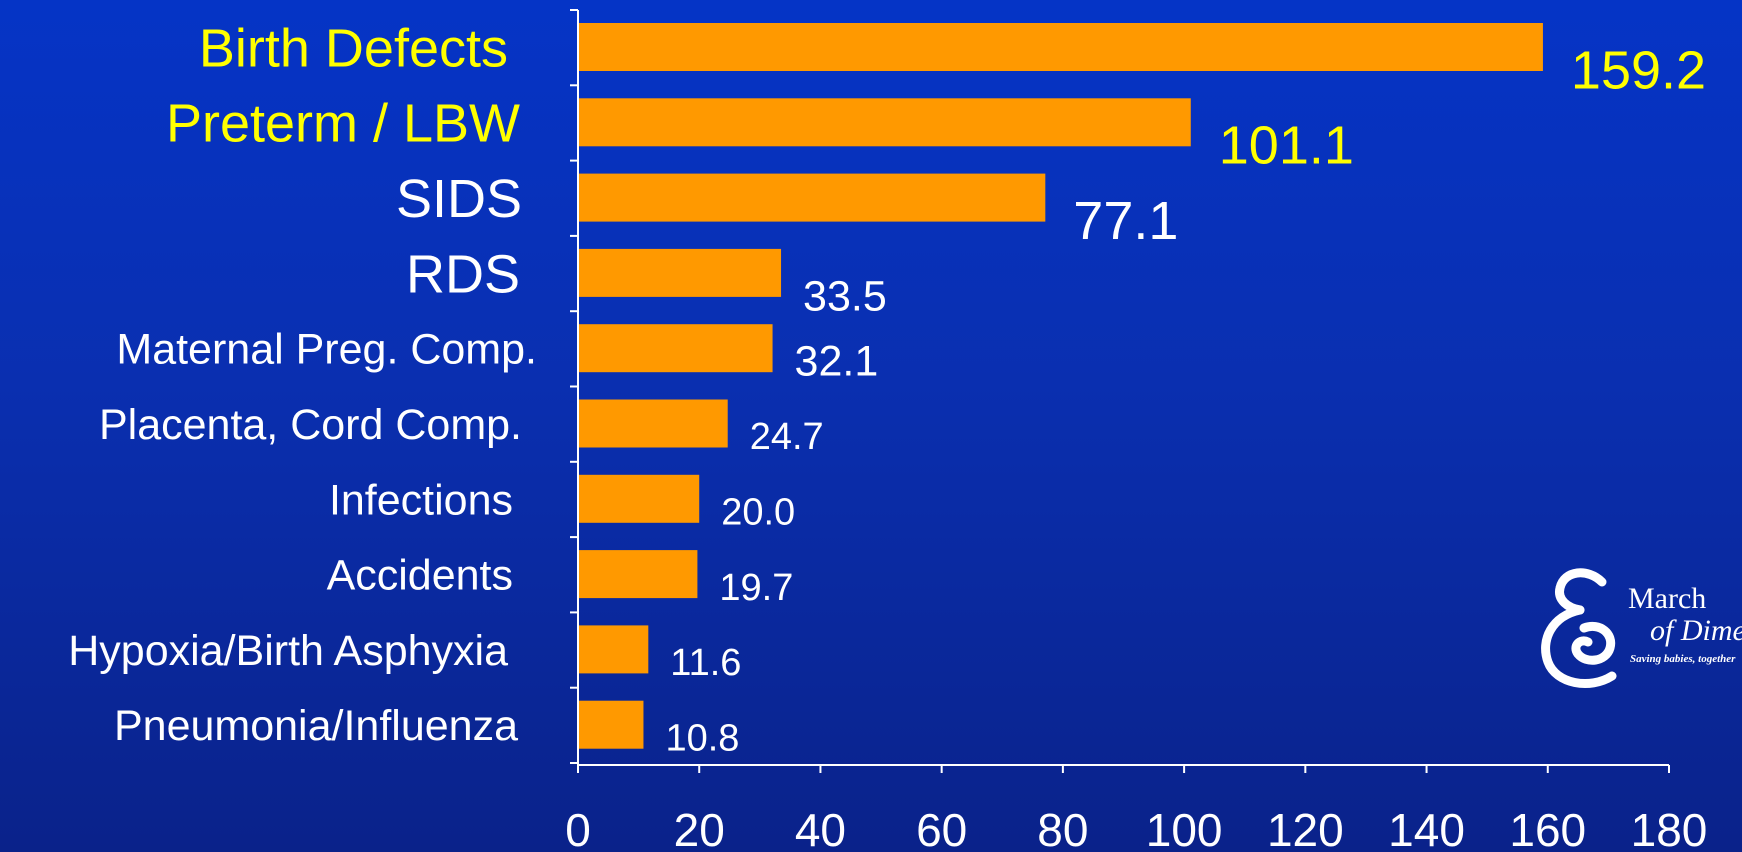 The width and height of the screenshot is (1742, 852). Describe the element at coordinates (578, 828) in the screenshot. I see `x-tick-label-0: 0` at that location.